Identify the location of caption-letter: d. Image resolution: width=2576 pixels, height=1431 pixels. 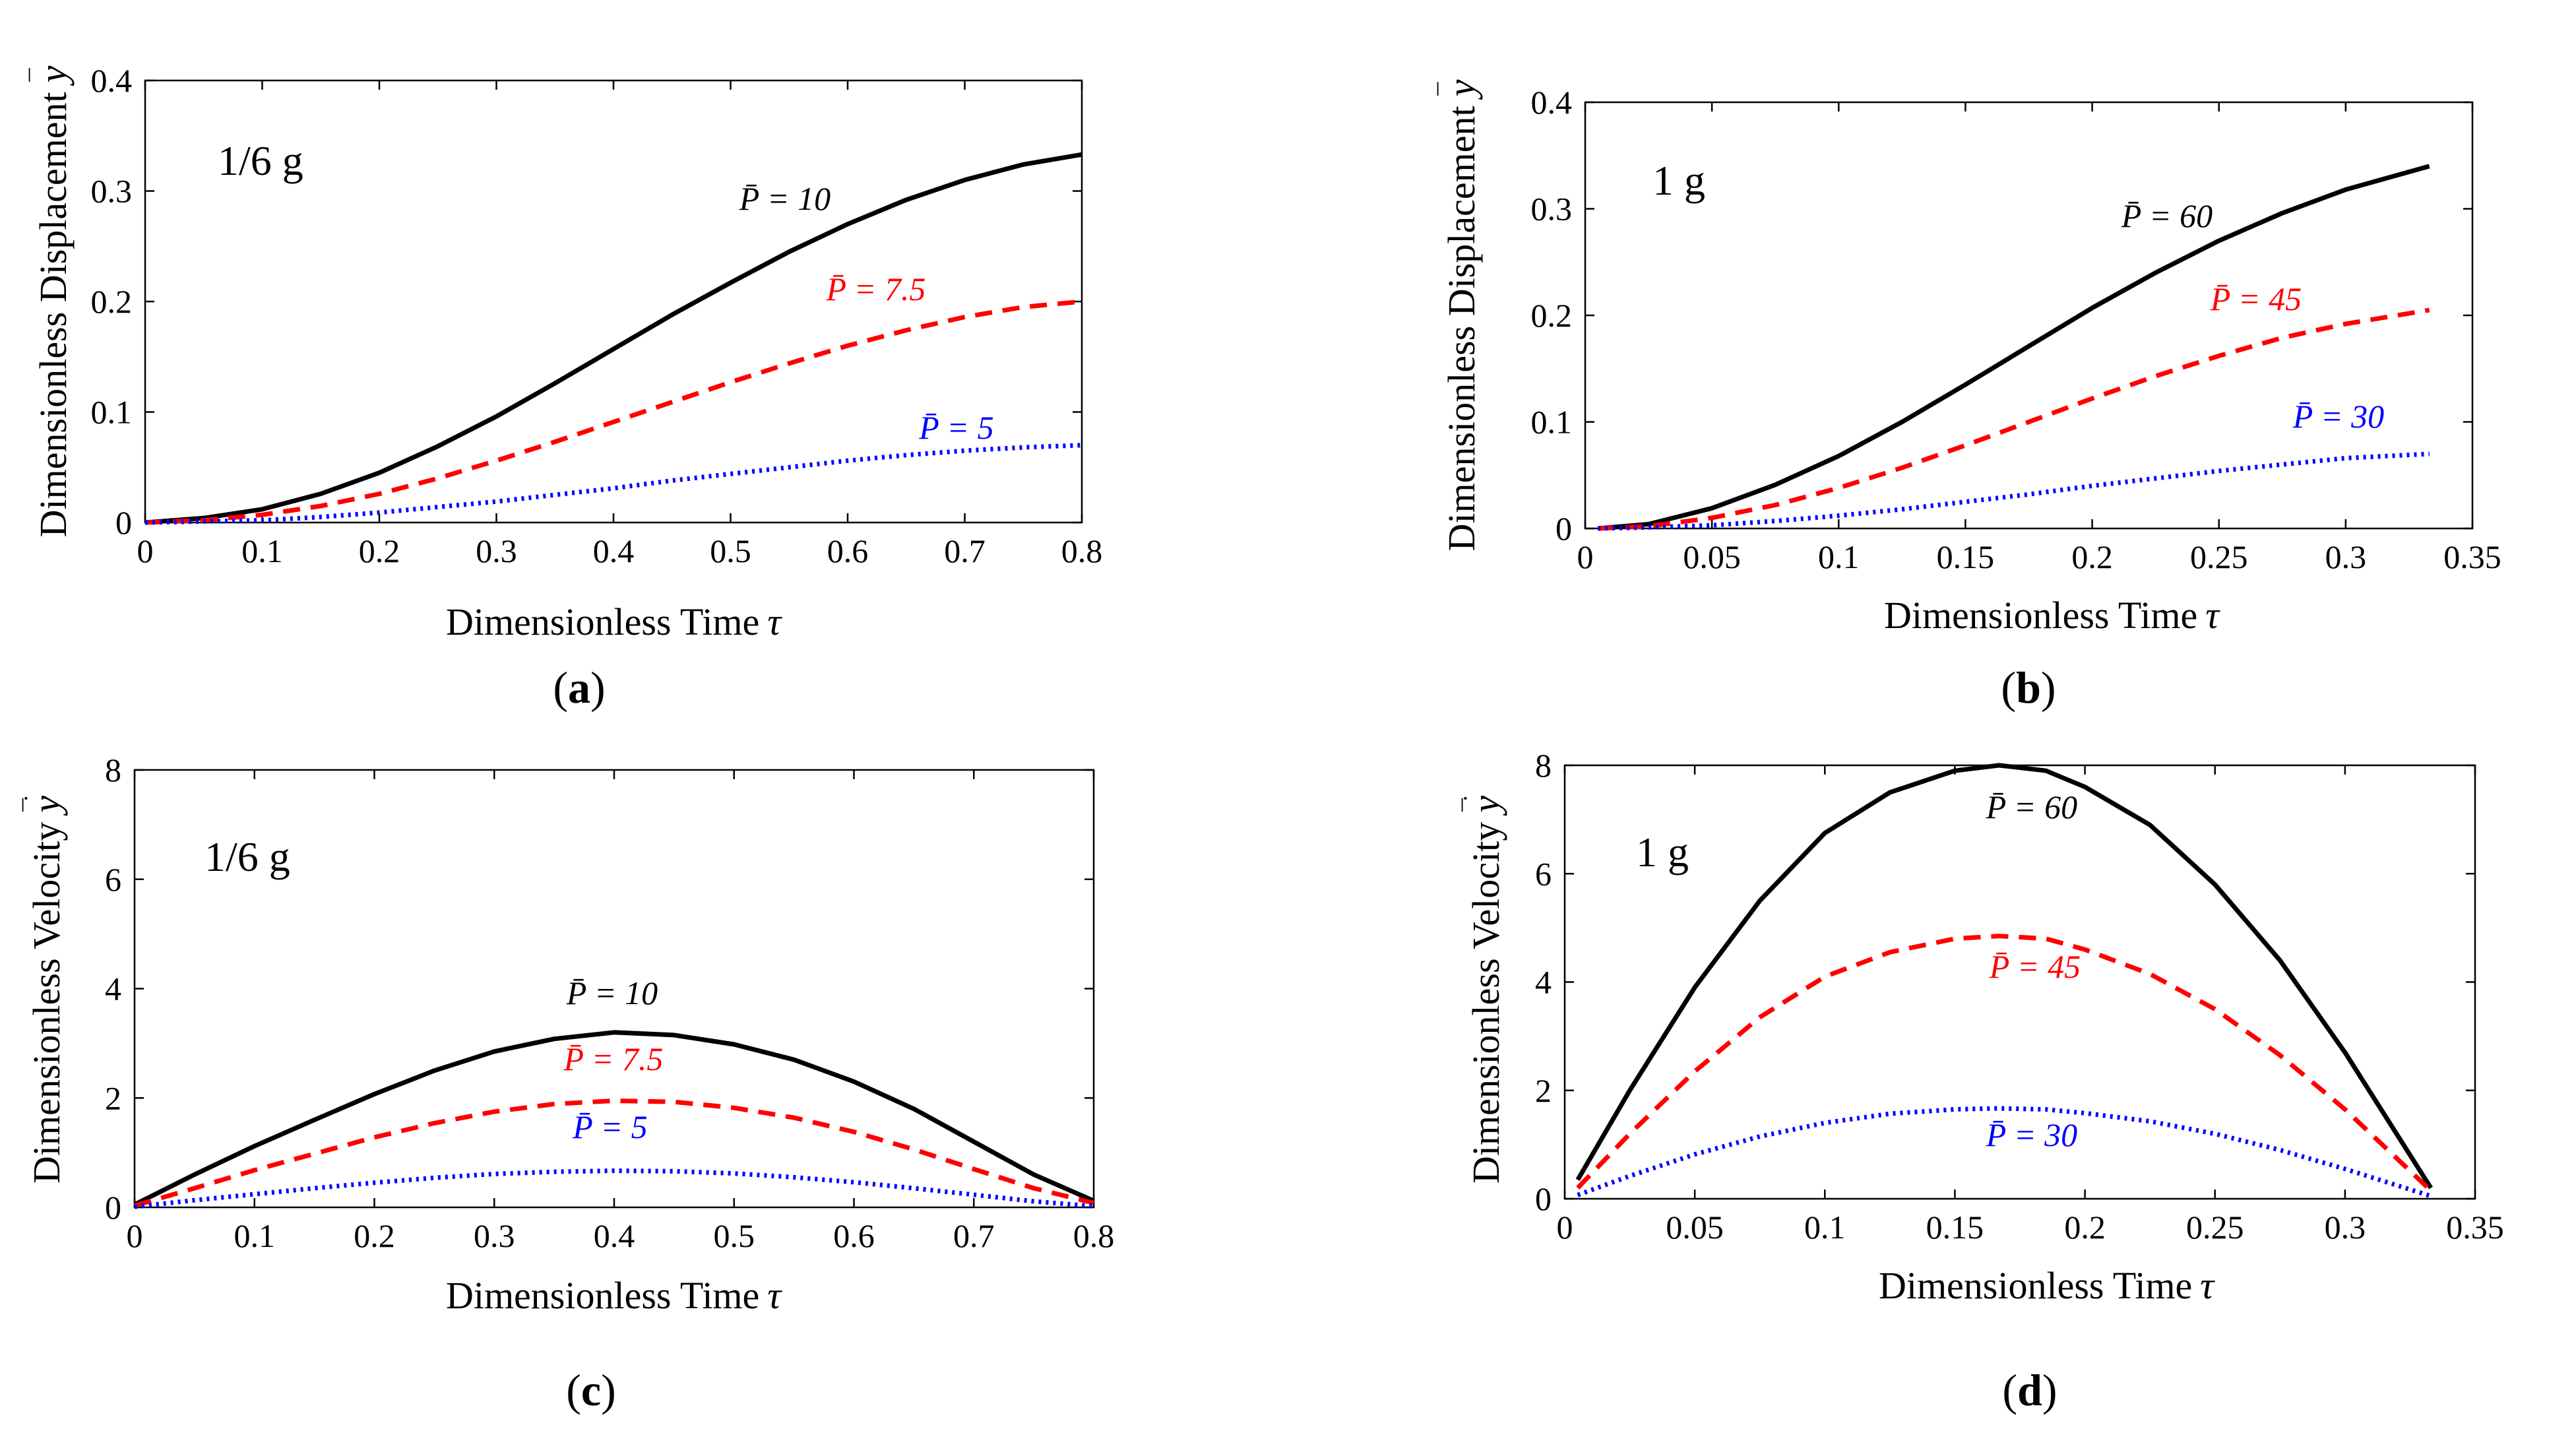
(2030, 1390).